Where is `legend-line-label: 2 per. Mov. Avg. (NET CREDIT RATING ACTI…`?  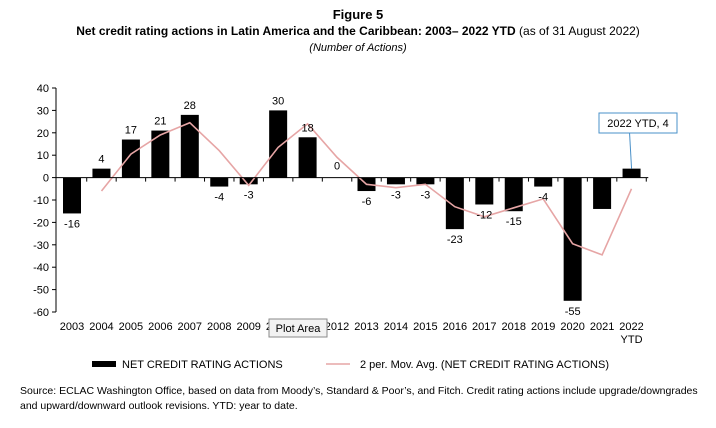 legend-line-label: 2 per. Mov. Avg. (NET CREDIT RATING ACTI… is located at coordinates (484, 365).